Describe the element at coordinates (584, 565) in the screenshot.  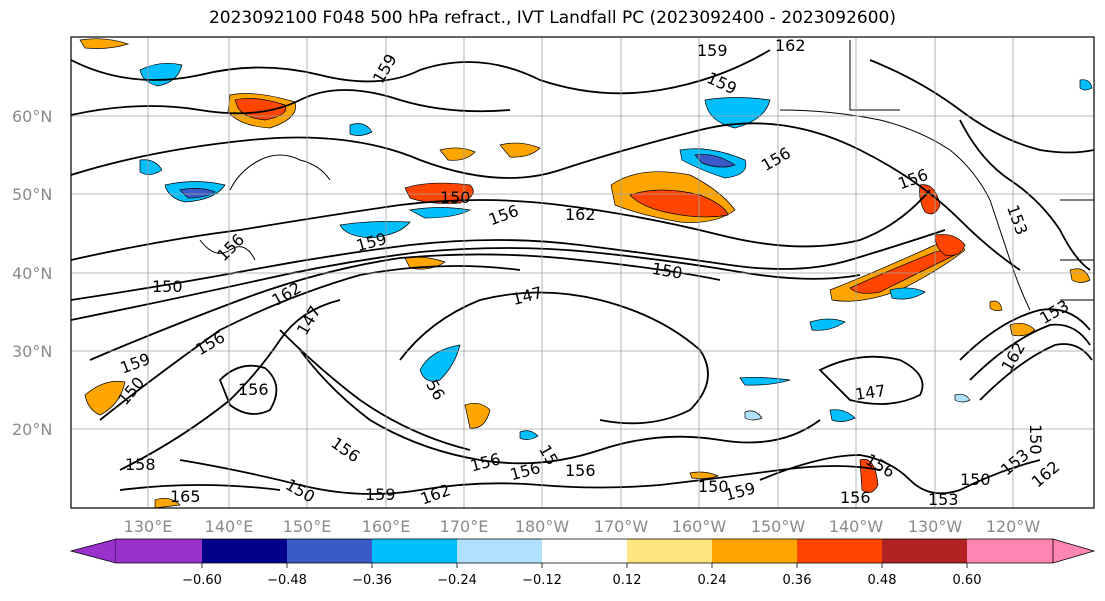
I see `colorbar-ticks` at that location.